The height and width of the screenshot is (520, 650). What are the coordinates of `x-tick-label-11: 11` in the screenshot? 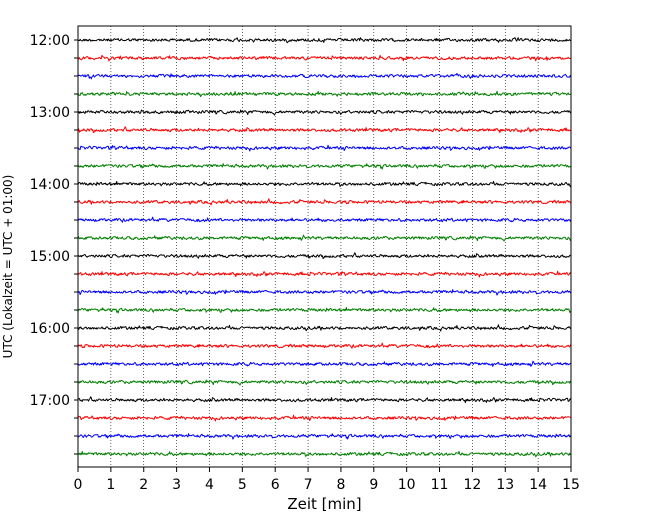 It's located at (440, 485).